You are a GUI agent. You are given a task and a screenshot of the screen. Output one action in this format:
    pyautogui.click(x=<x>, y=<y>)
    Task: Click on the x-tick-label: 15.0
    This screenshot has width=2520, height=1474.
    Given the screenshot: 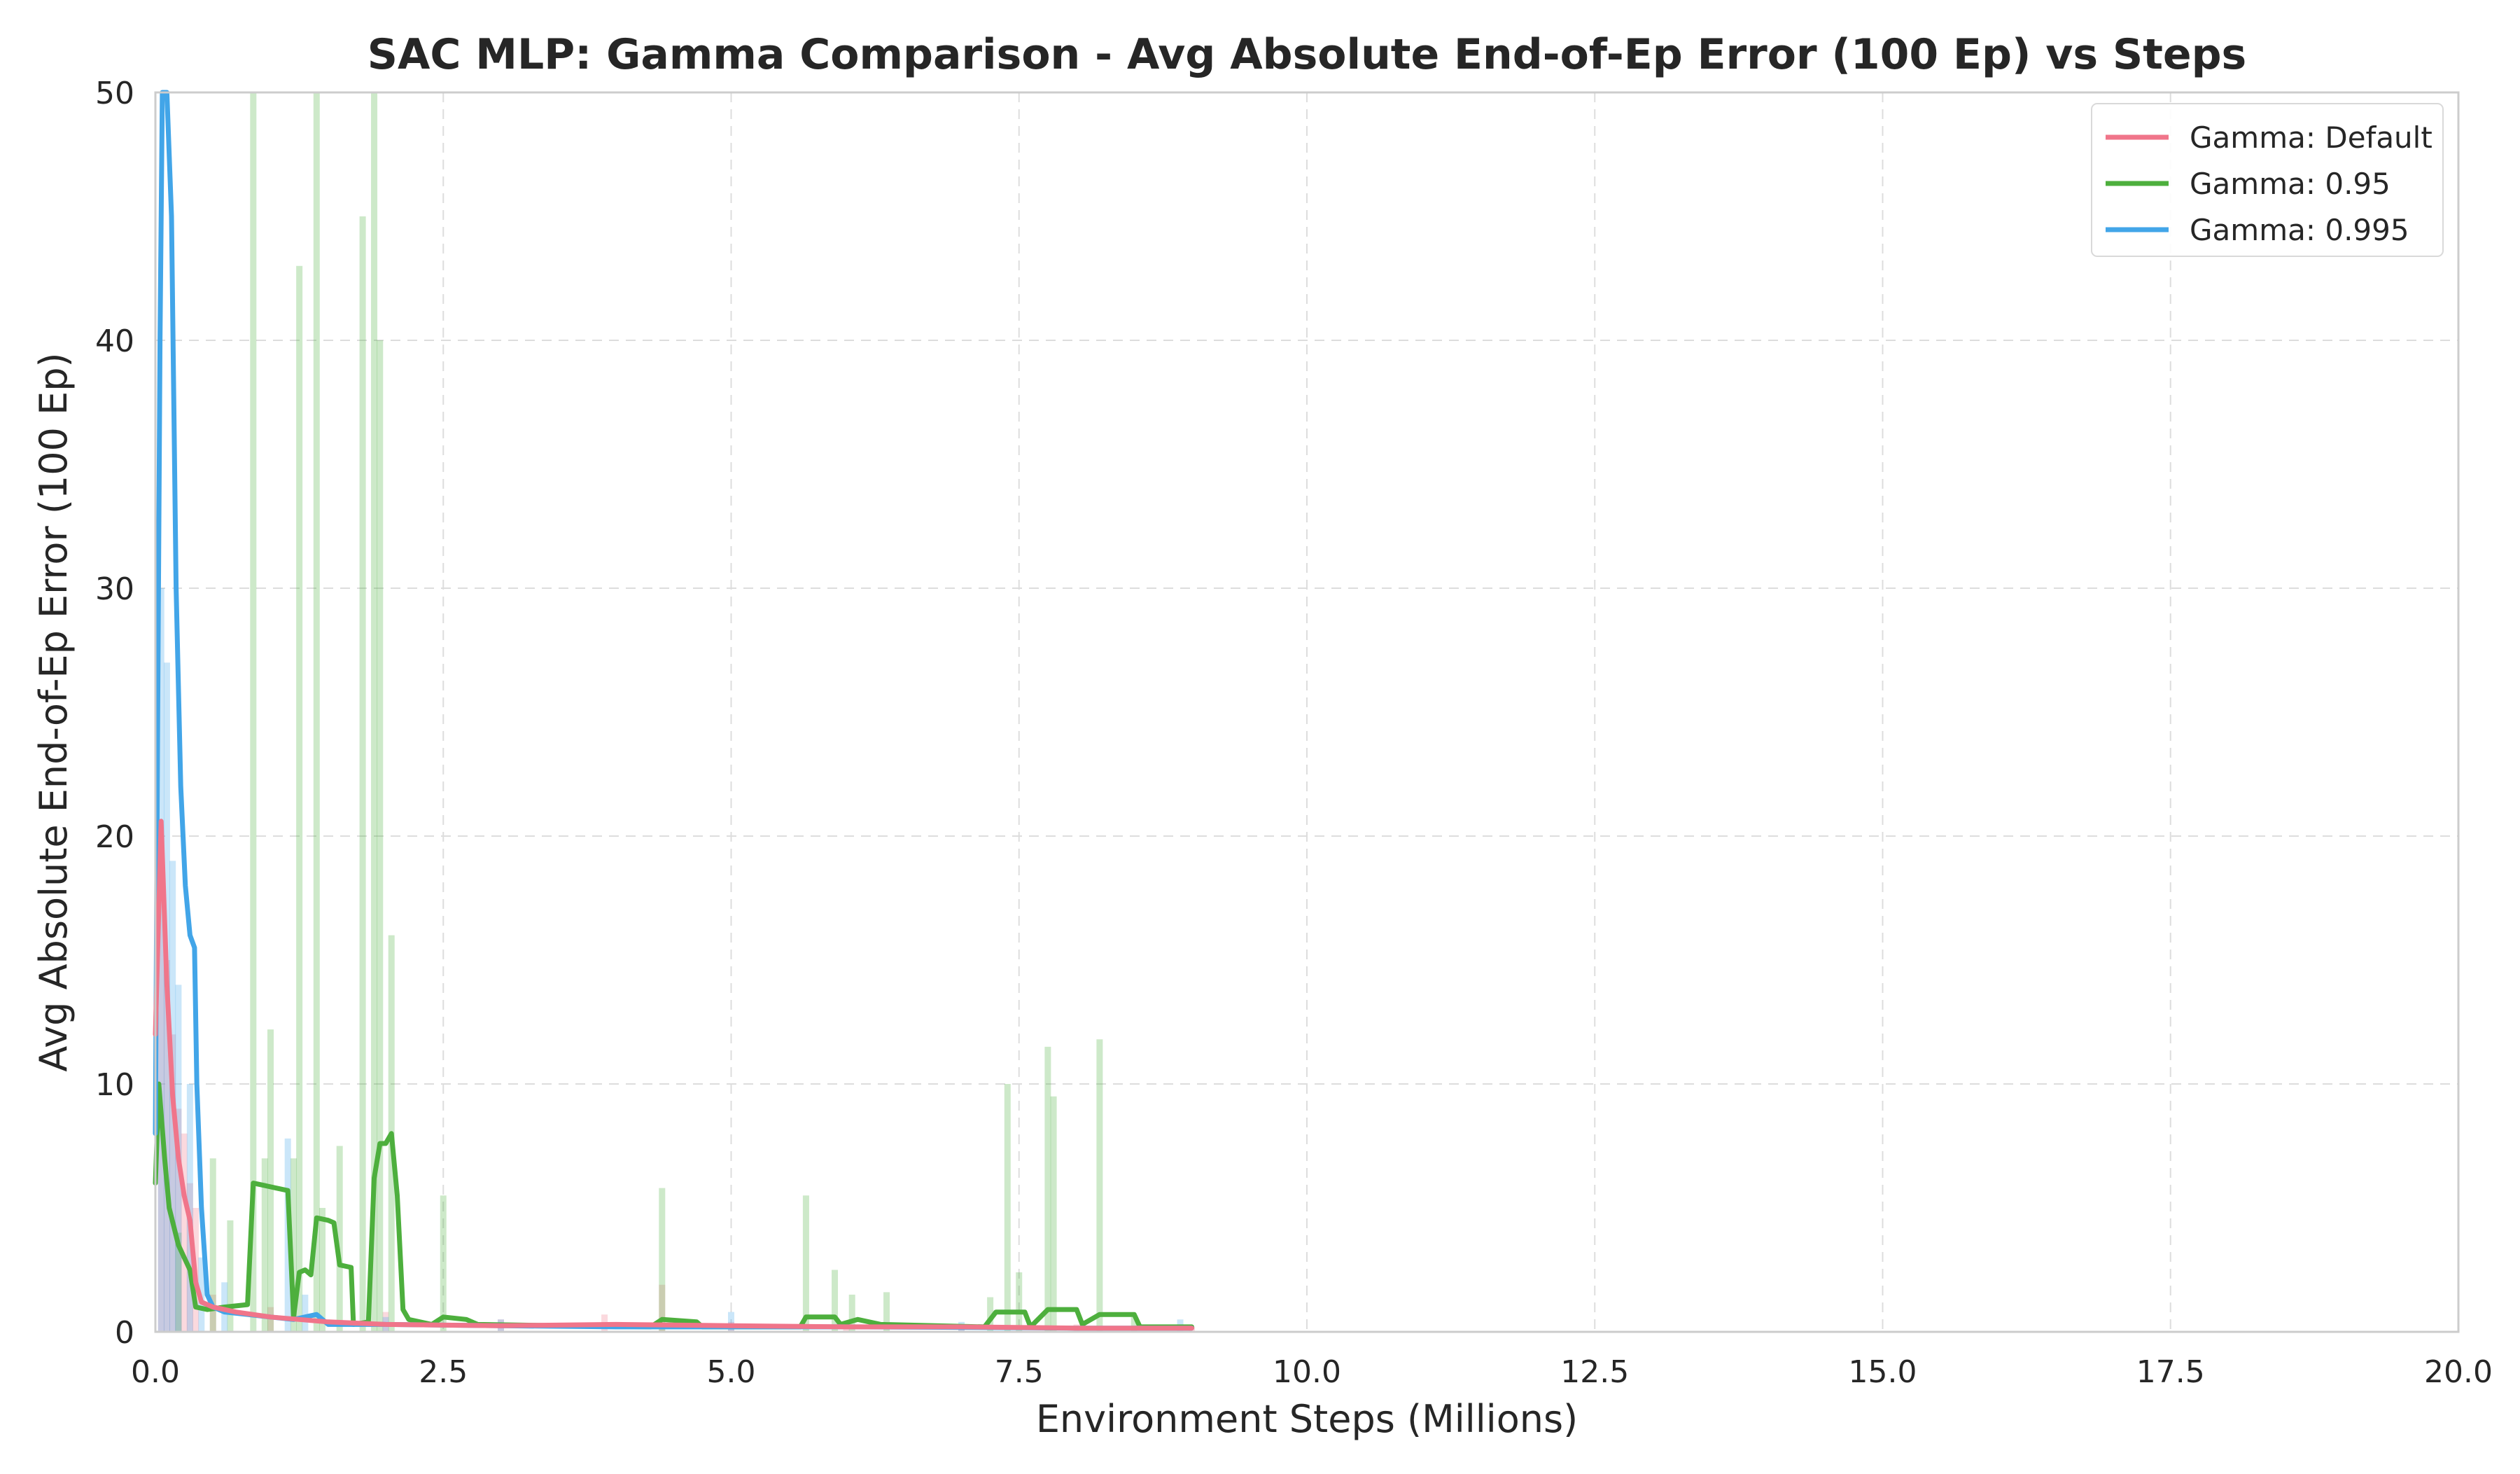 What is the action you would take?
    pyautogui.click(x=1883, y=1372)
    